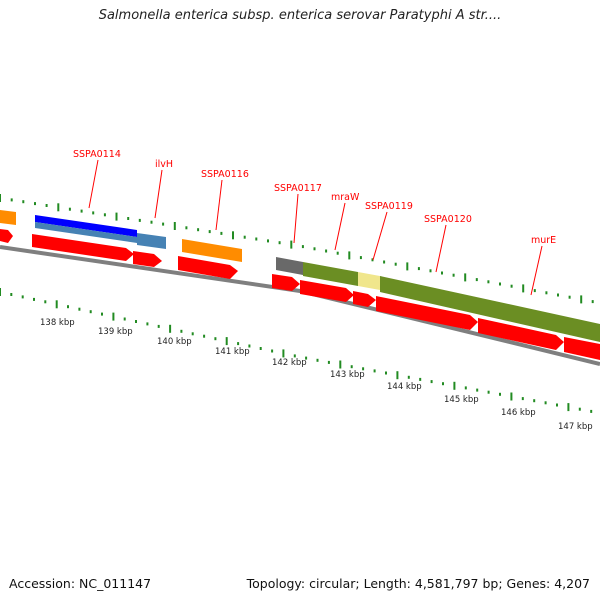 The height and width of the screenshot is (600, 600). Describe the element at coordinates (389, 206) in the screenshot. I see `gene-label-SSPA0119: SSPA0119` at that location.